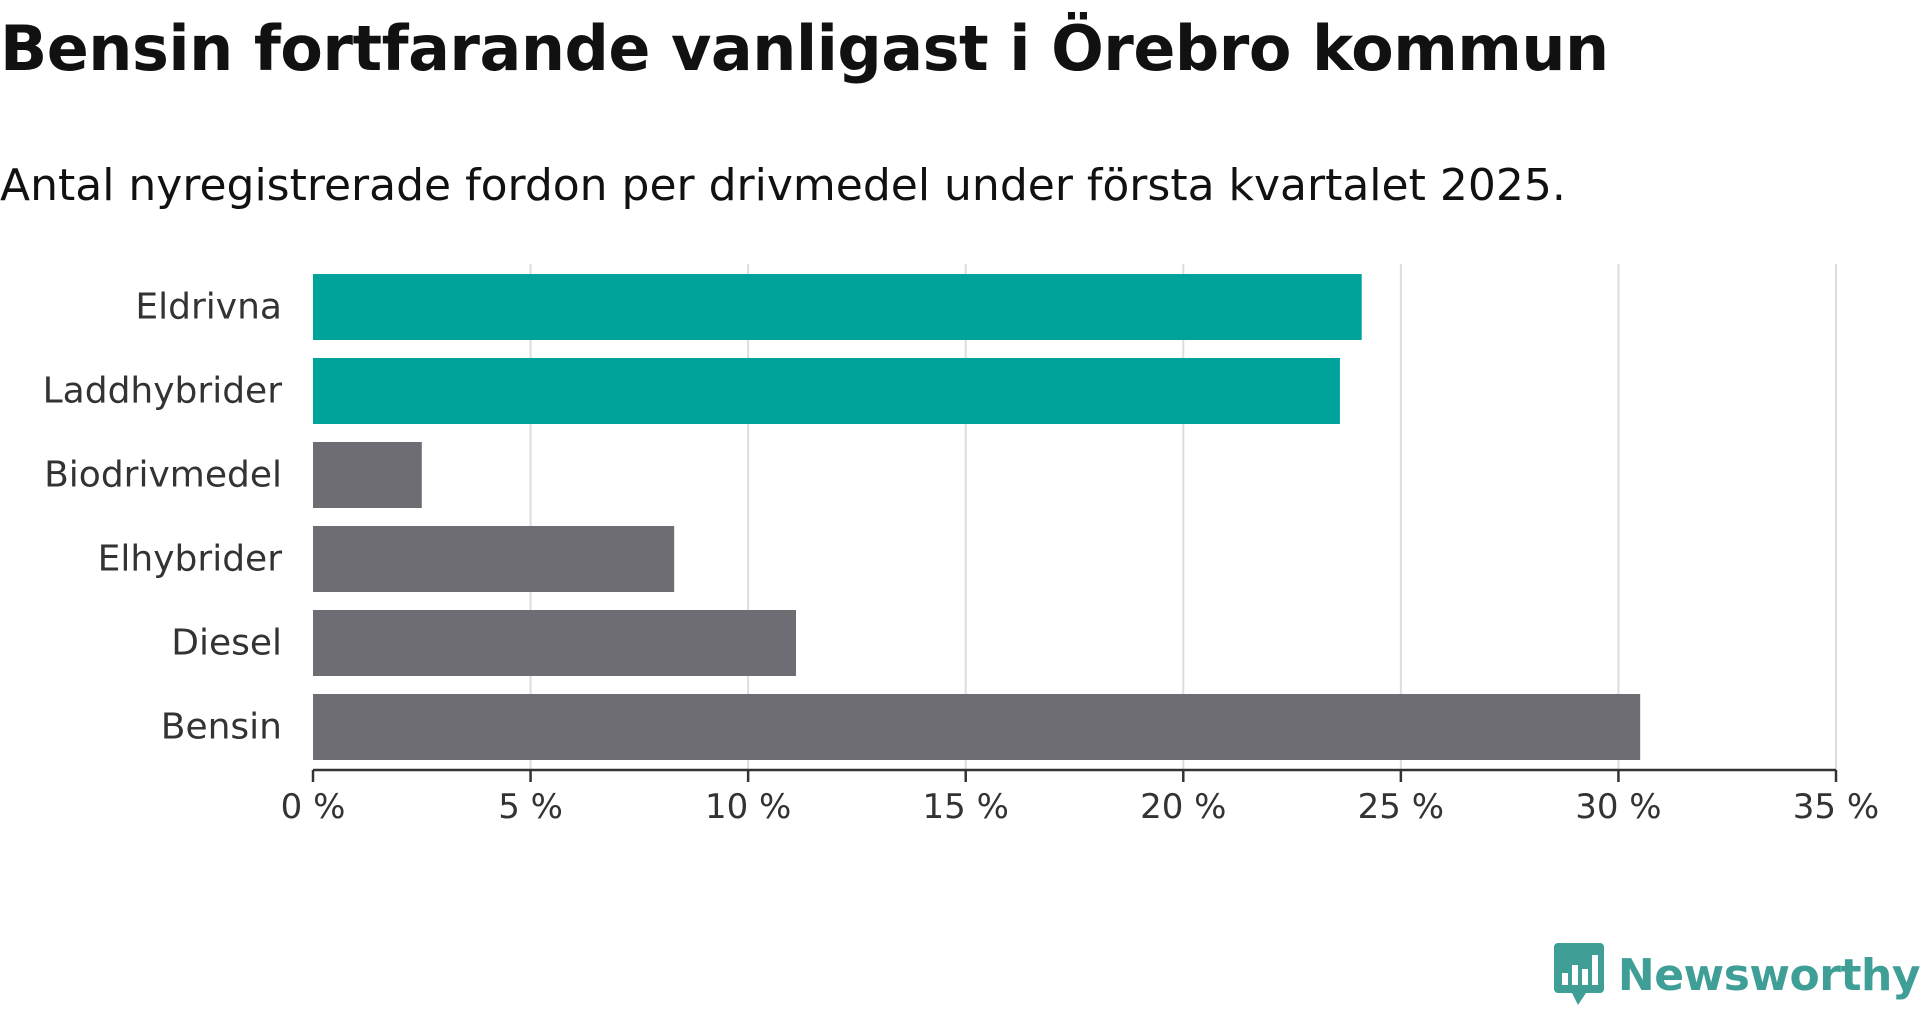 This screenshot has height=1010, width=1920. I want to click on bar-biodrivmedel, so click(367, 475).